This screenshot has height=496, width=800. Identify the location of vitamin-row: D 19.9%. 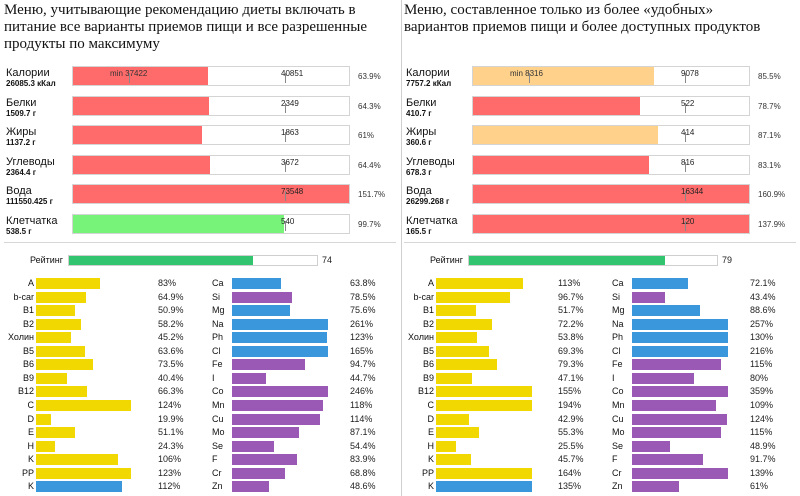
(200, 419).